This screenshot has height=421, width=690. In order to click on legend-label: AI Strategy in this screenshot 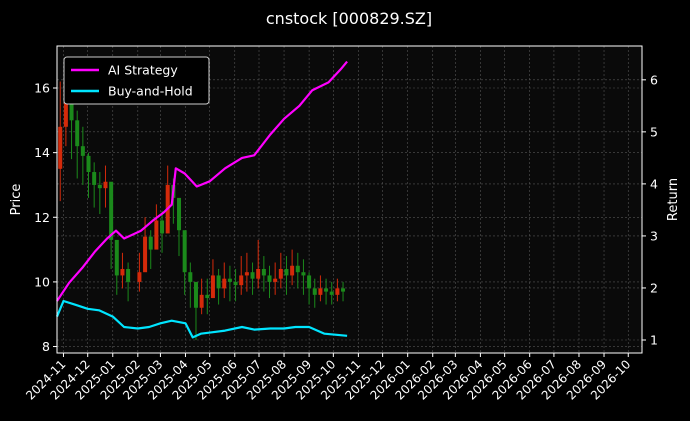, I will do `click(143, 70)`.